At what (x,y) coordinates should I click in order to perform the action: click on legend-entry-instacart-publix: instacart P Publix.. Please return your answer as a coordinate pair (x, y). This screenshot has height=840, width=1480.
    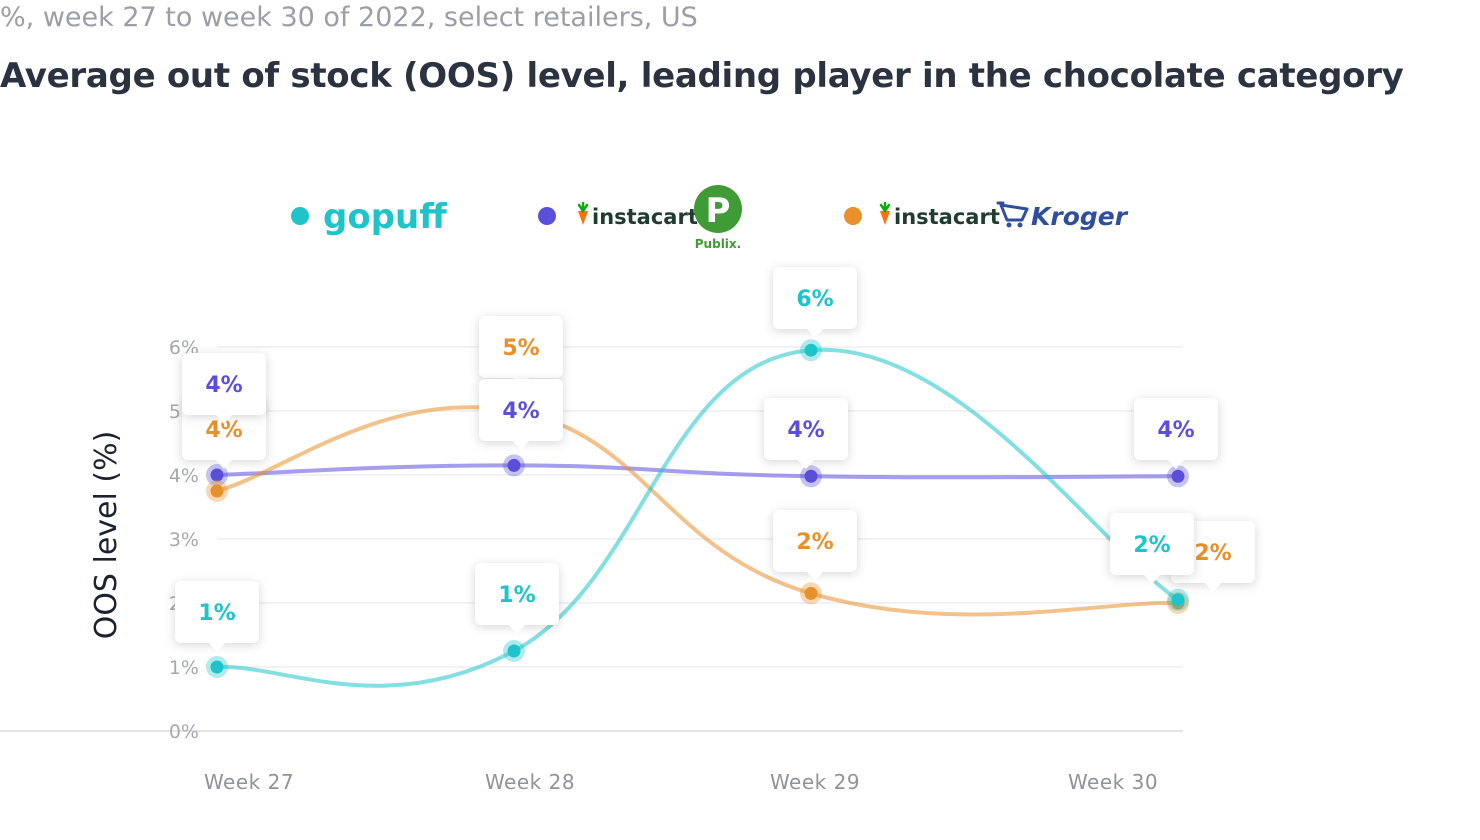
    Looking at the image, I should click on (640, 218).